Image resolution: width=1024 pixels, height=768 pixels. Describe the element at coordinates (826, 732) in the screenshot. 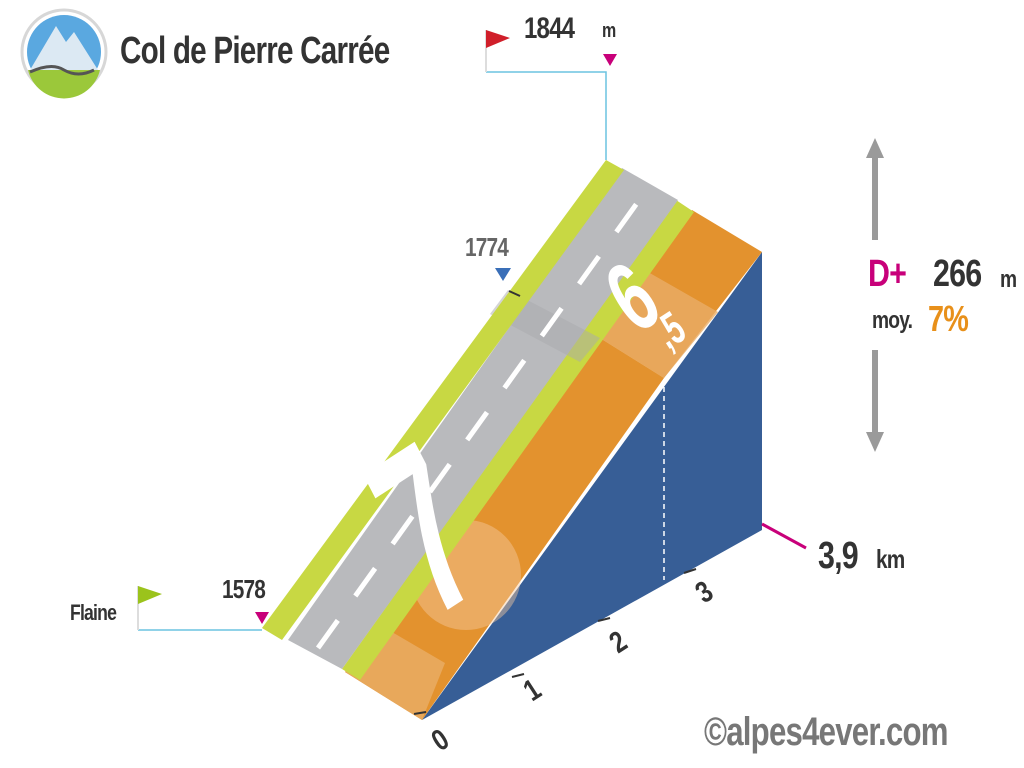

I see `credit: ©alpes4ever.com` at that location.